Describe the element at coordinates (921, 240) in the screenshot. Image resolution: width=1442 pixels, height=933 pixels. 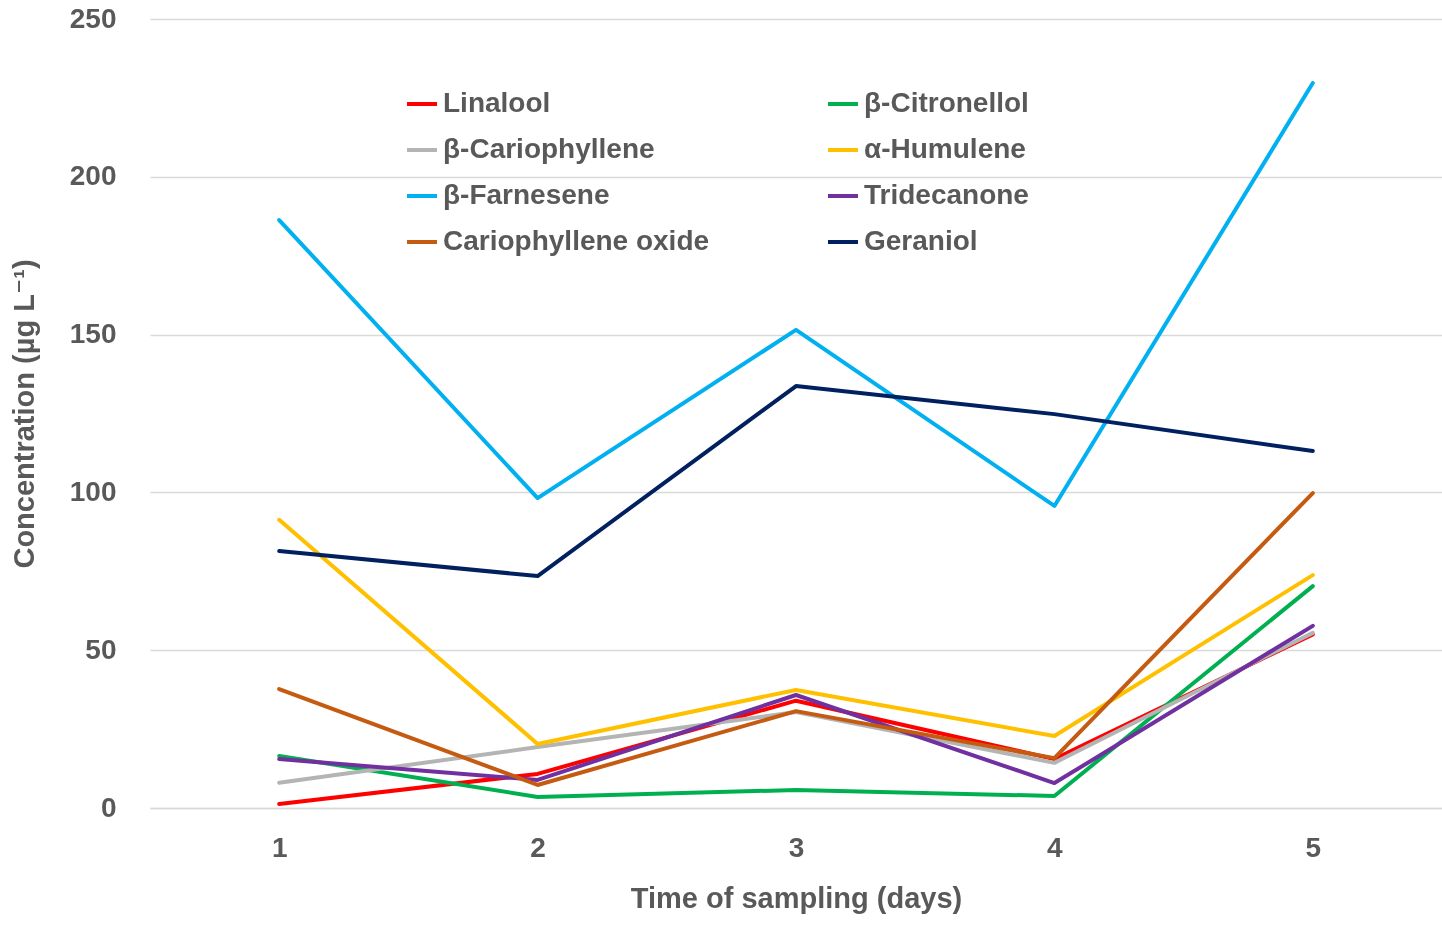
I see `legend-label: Geraniol` at that location.